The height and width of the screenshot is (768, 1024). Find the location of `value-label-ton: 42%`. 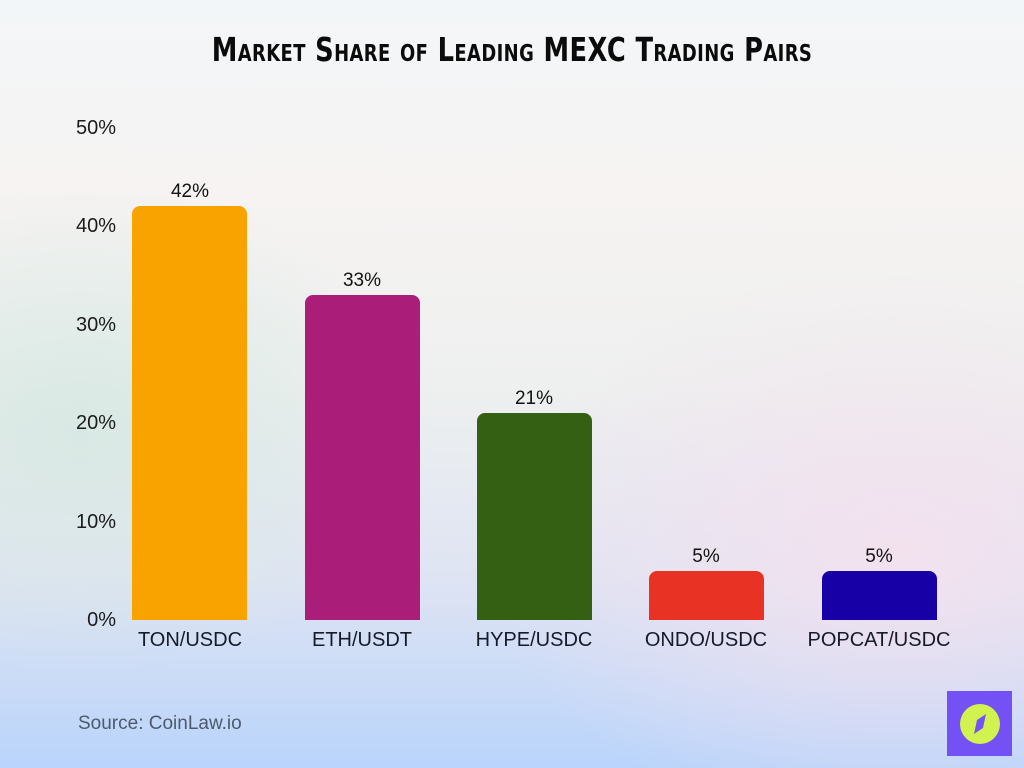

value-label-ton: 42% is located at coordinates (190, 191).